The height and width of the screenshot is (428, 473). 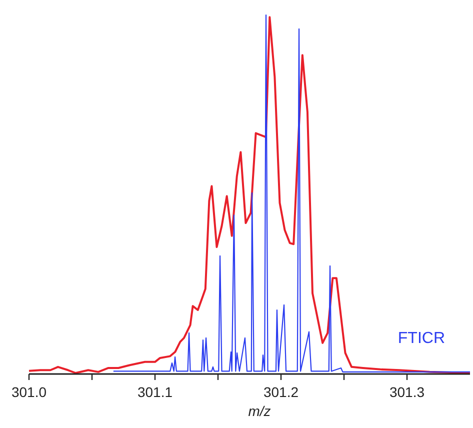 I want to click on x-tick-label: 301.3, so click(x=407, y=392).